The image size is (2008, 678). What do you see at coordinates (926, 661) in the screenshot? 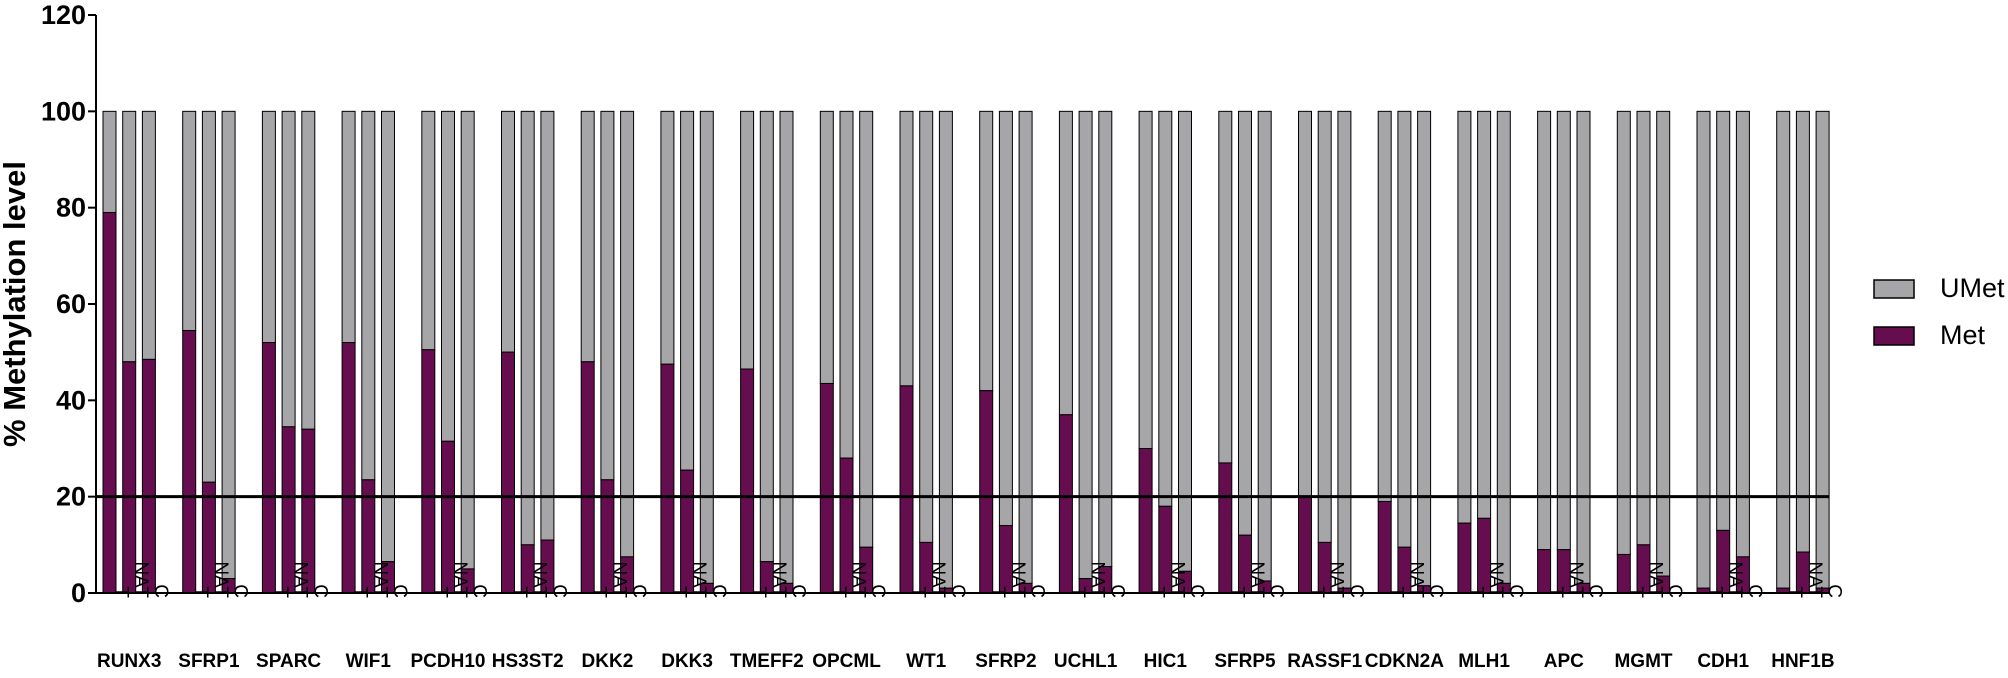
I see `gene-label: WT1` at bounding box center [926, 661].